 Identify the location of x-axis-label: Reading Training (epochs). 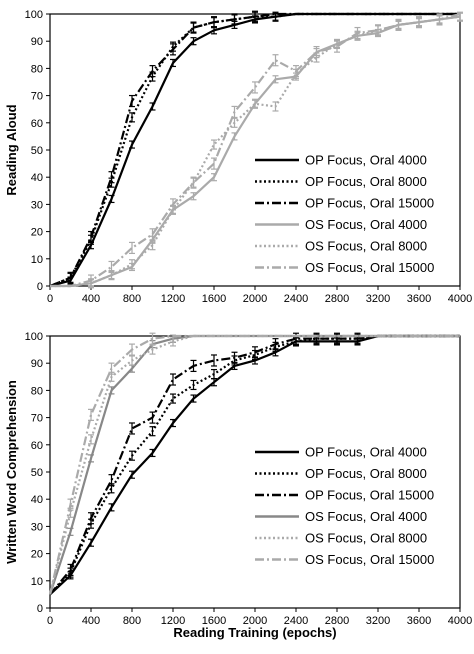
(254, 632).